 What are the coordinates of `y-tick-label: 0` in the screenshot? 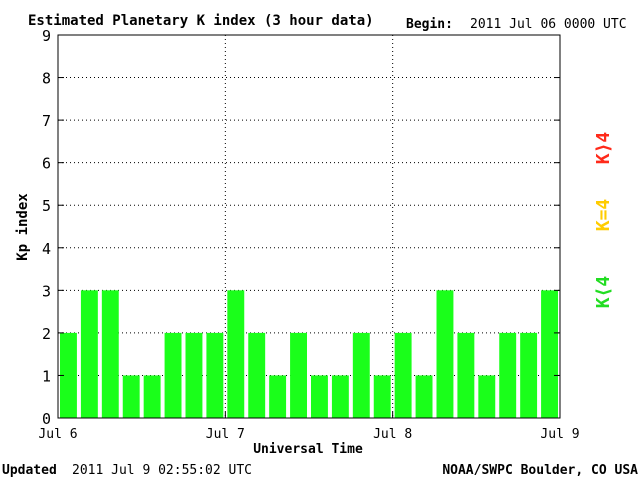 It's located at (46, 419).